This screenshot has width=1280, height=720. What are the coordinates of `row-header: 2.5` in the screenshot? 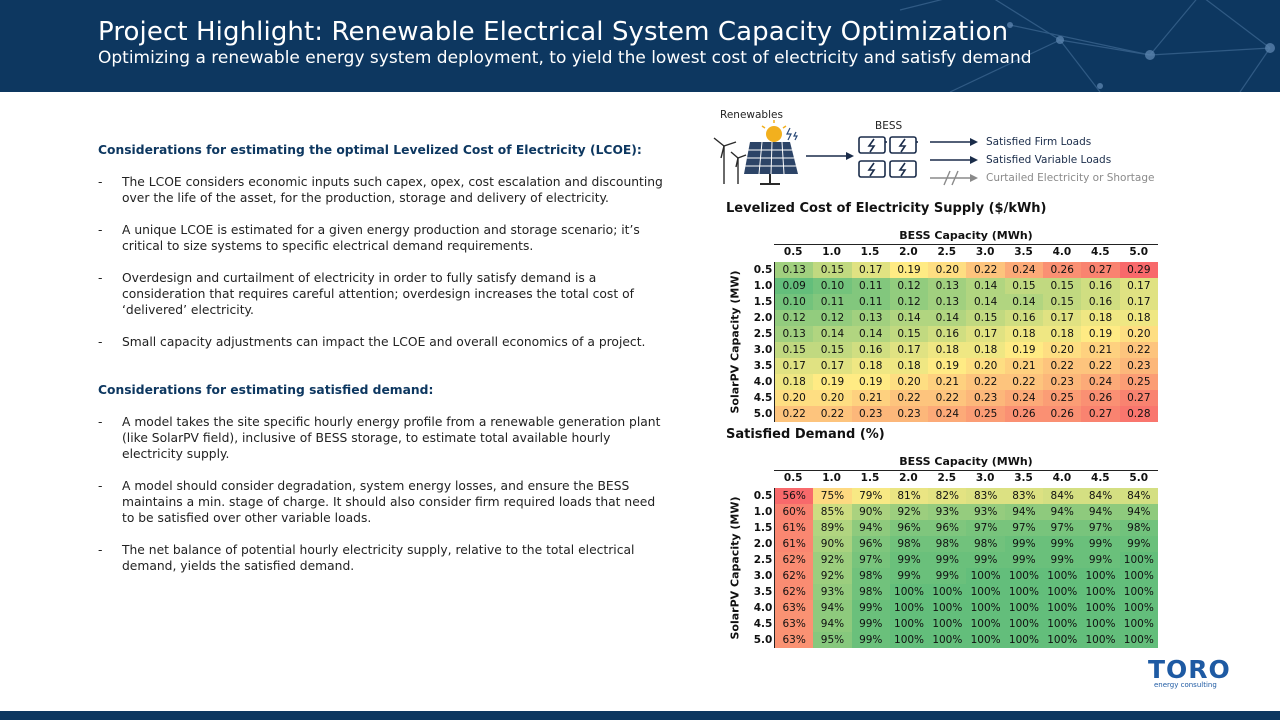 It's located at (763, 560).